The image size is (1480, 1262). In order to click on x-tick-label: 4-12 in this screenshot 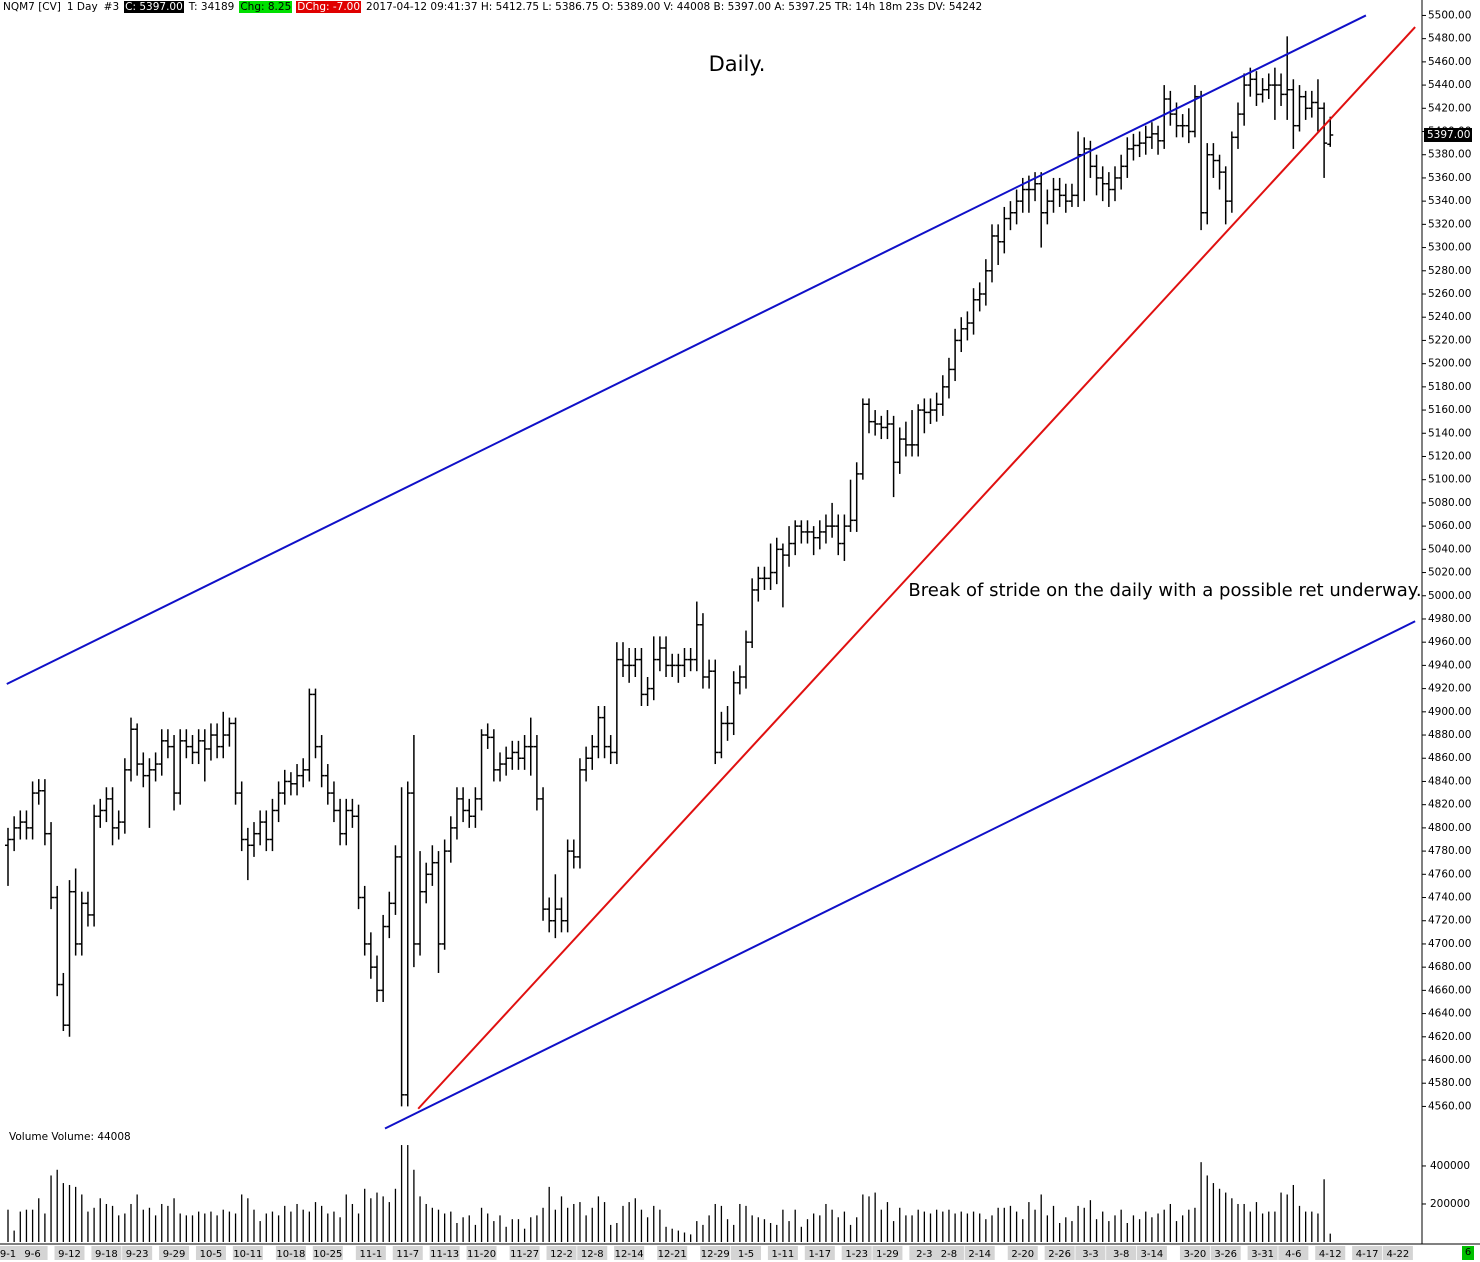, I will do `click(1330, 1254)`.